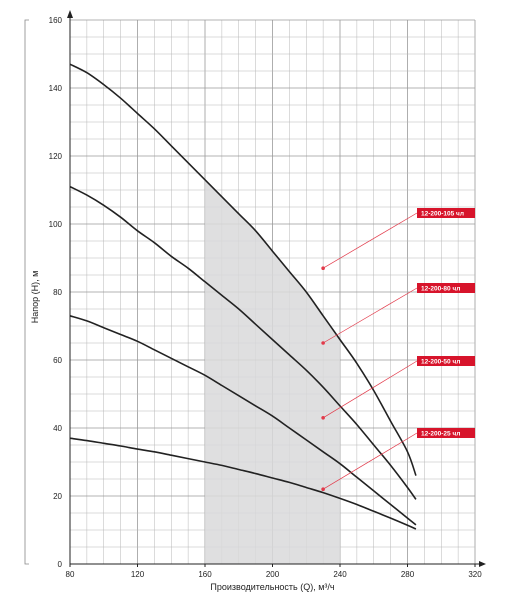  I want to click on y-axis-title: Напор (H), м, so click(35, 297).